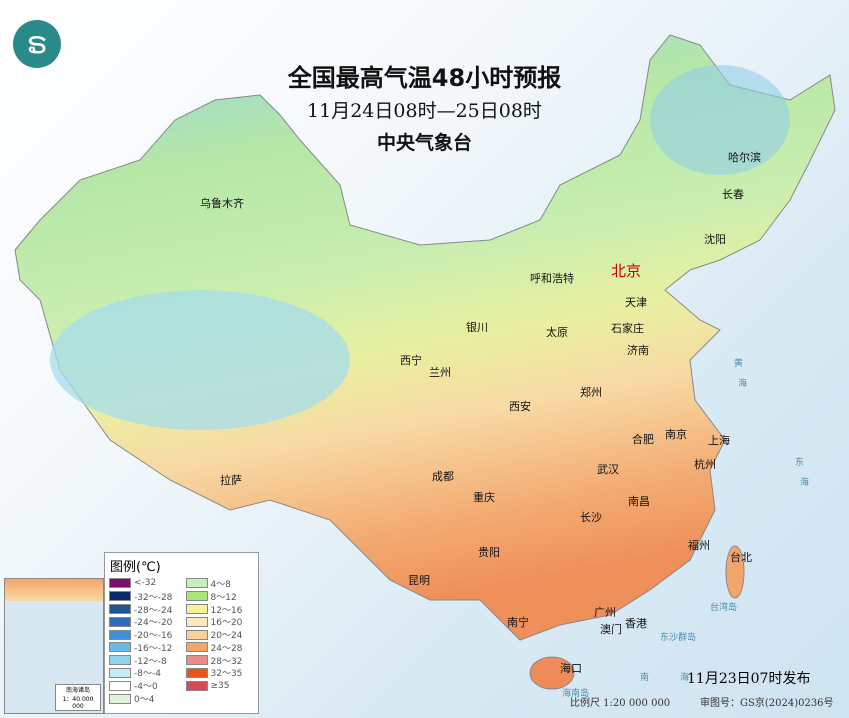 This screenshot has width=849, height=718. I want to click on publish-time: 11月23日07时发布, so click(749, 679).